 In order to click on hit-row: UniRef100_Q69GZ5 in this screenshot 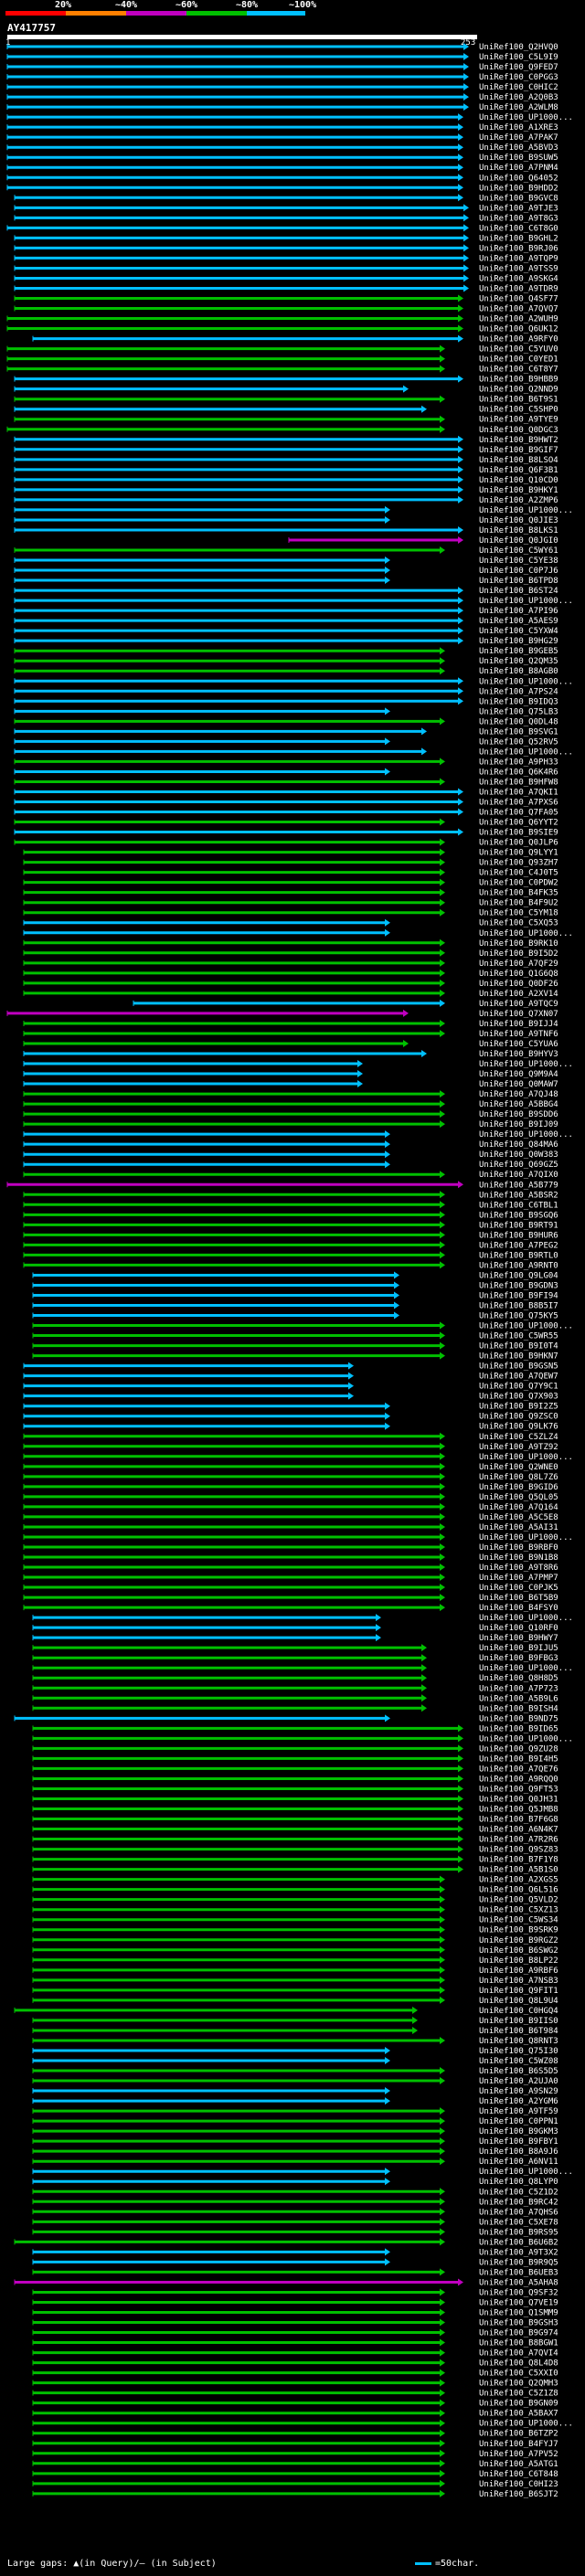, I will do `click(290, 1165)`.